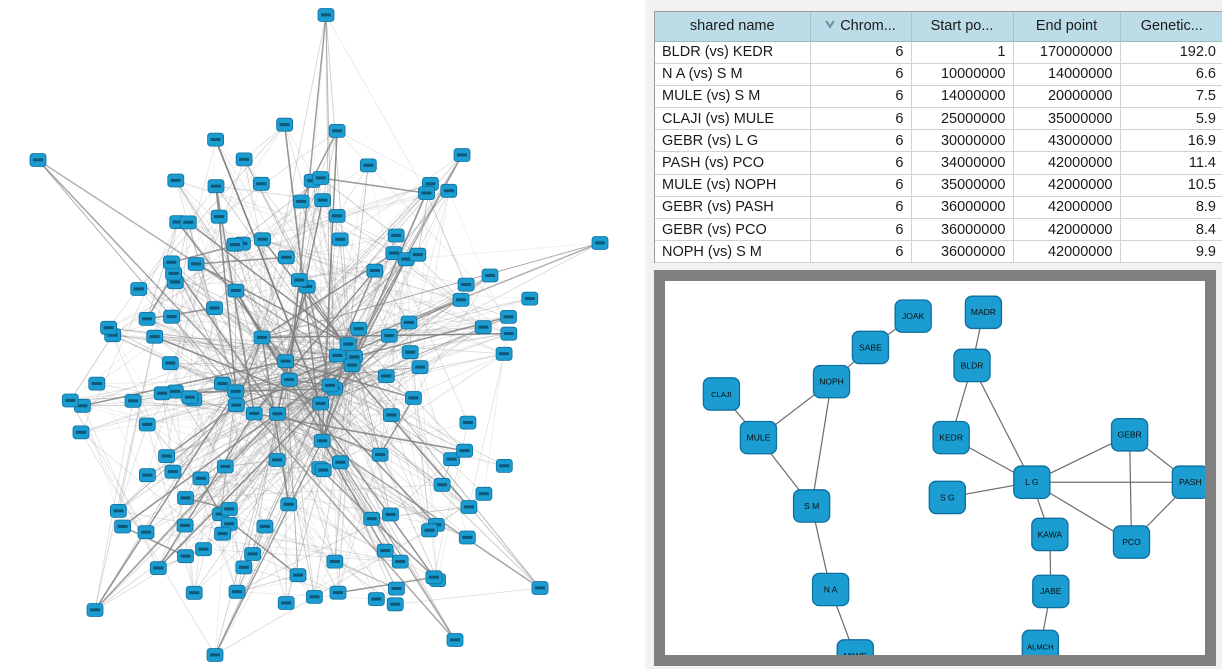  Describe the element at coordinates (1171, 97) in the screenshot. I see `table-cell-genetic: 7.5` at that location.